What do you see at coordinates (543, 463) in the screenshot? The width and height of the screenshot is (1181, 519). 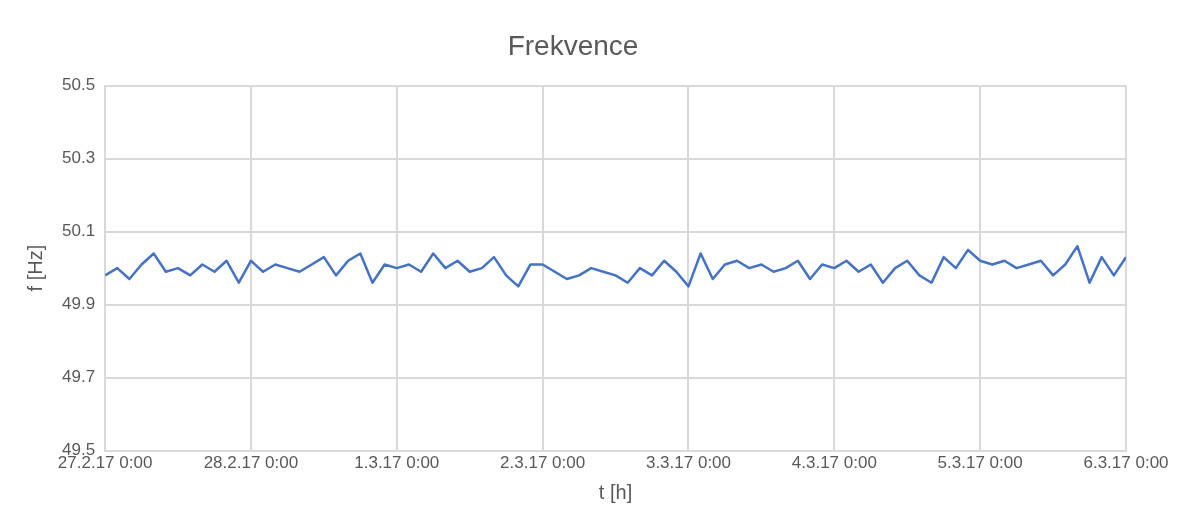 I see `x-tick-label: 2.3.17 0:00` at bounding box center [543, 463].